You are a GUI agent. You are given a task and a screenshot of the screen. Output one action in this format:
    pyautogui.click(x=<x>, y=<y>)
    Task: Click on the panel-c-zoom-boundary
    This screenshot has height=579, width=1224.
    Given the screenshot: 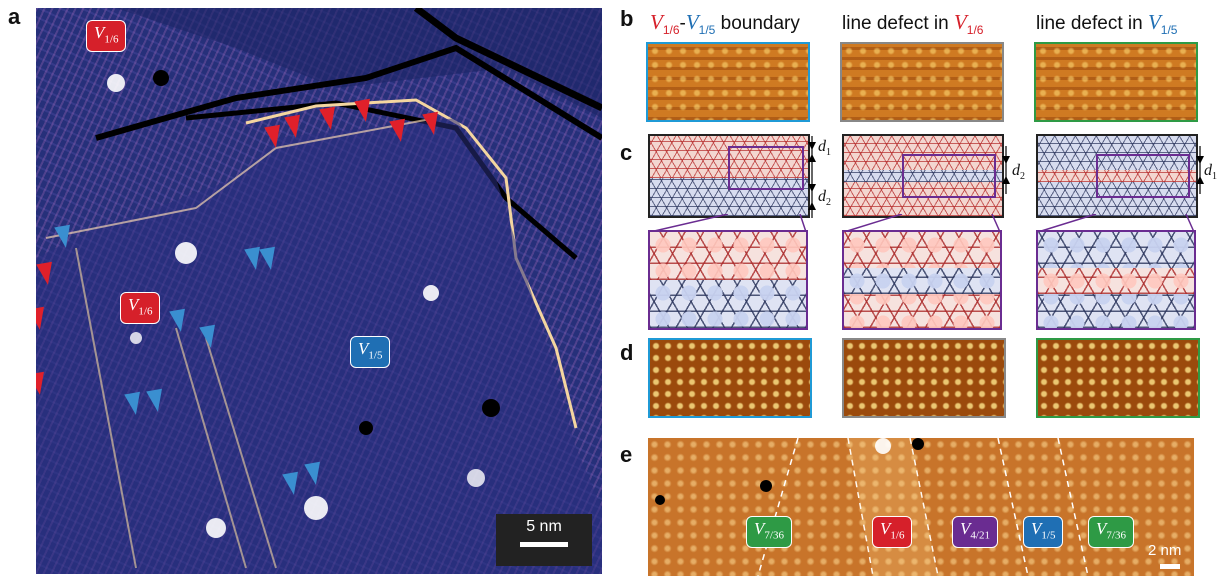 What is the action you would take?
    pyautogui.click(x=728, y=280)
    